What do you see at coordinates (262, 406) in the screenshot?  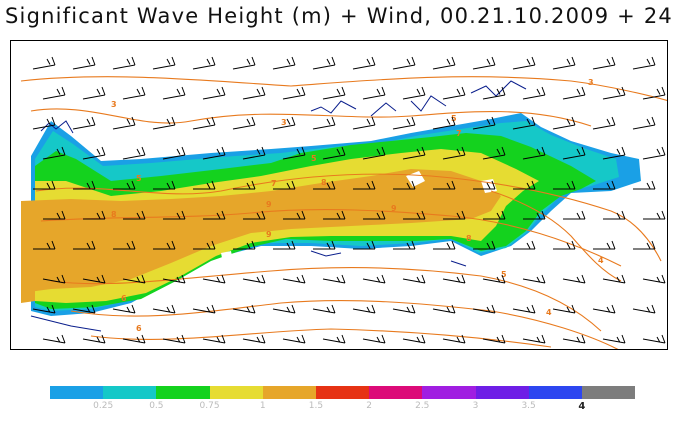 I see `colorbar-tick-label: 1` at bounding box center [262, 406].